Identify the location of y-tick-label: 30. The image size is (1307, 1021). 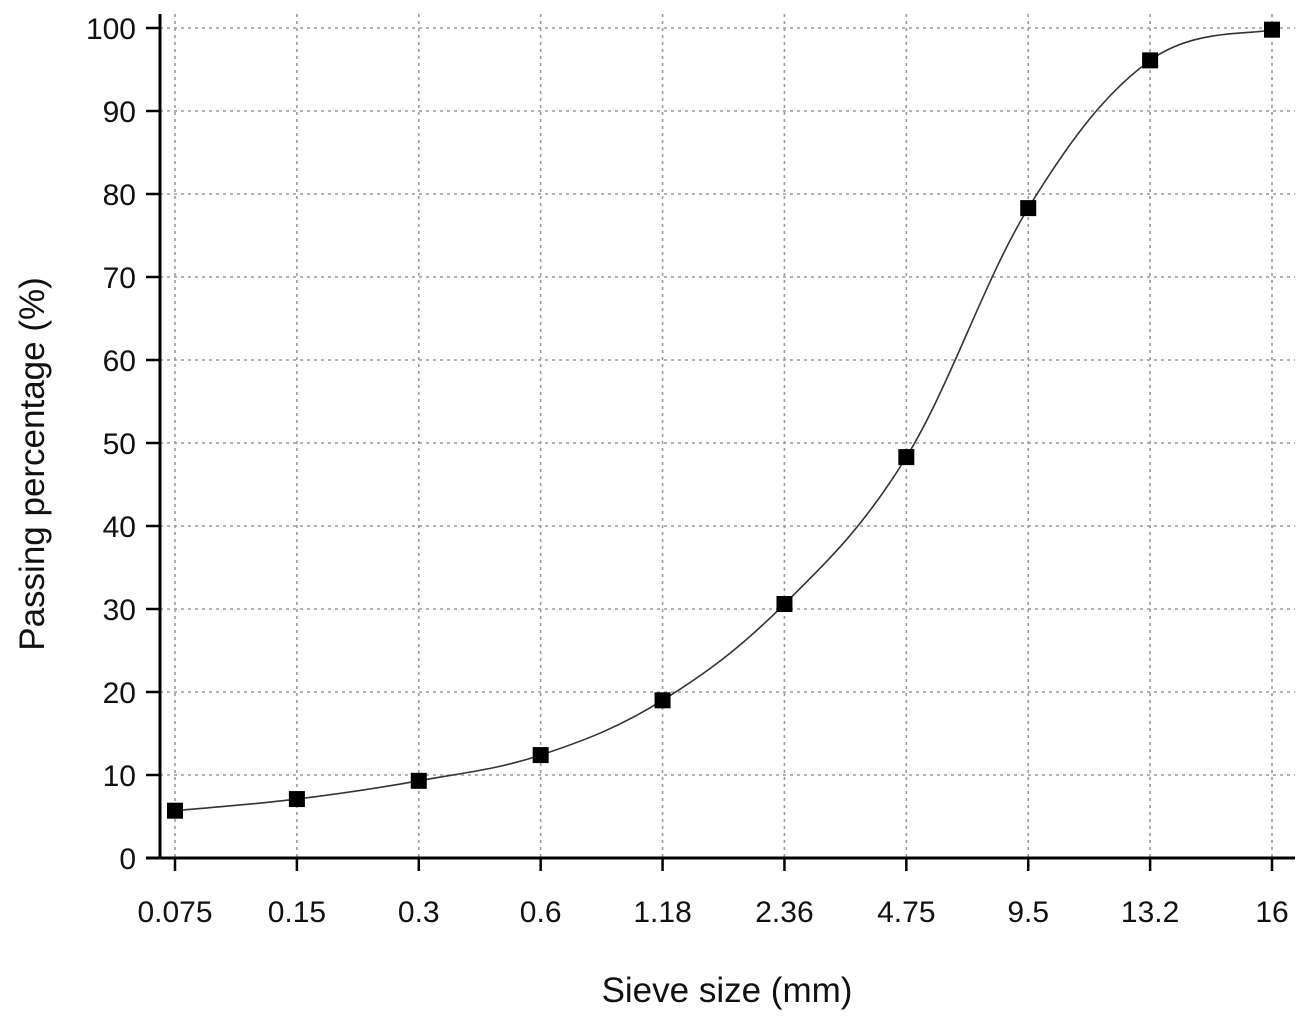
(119, 610).